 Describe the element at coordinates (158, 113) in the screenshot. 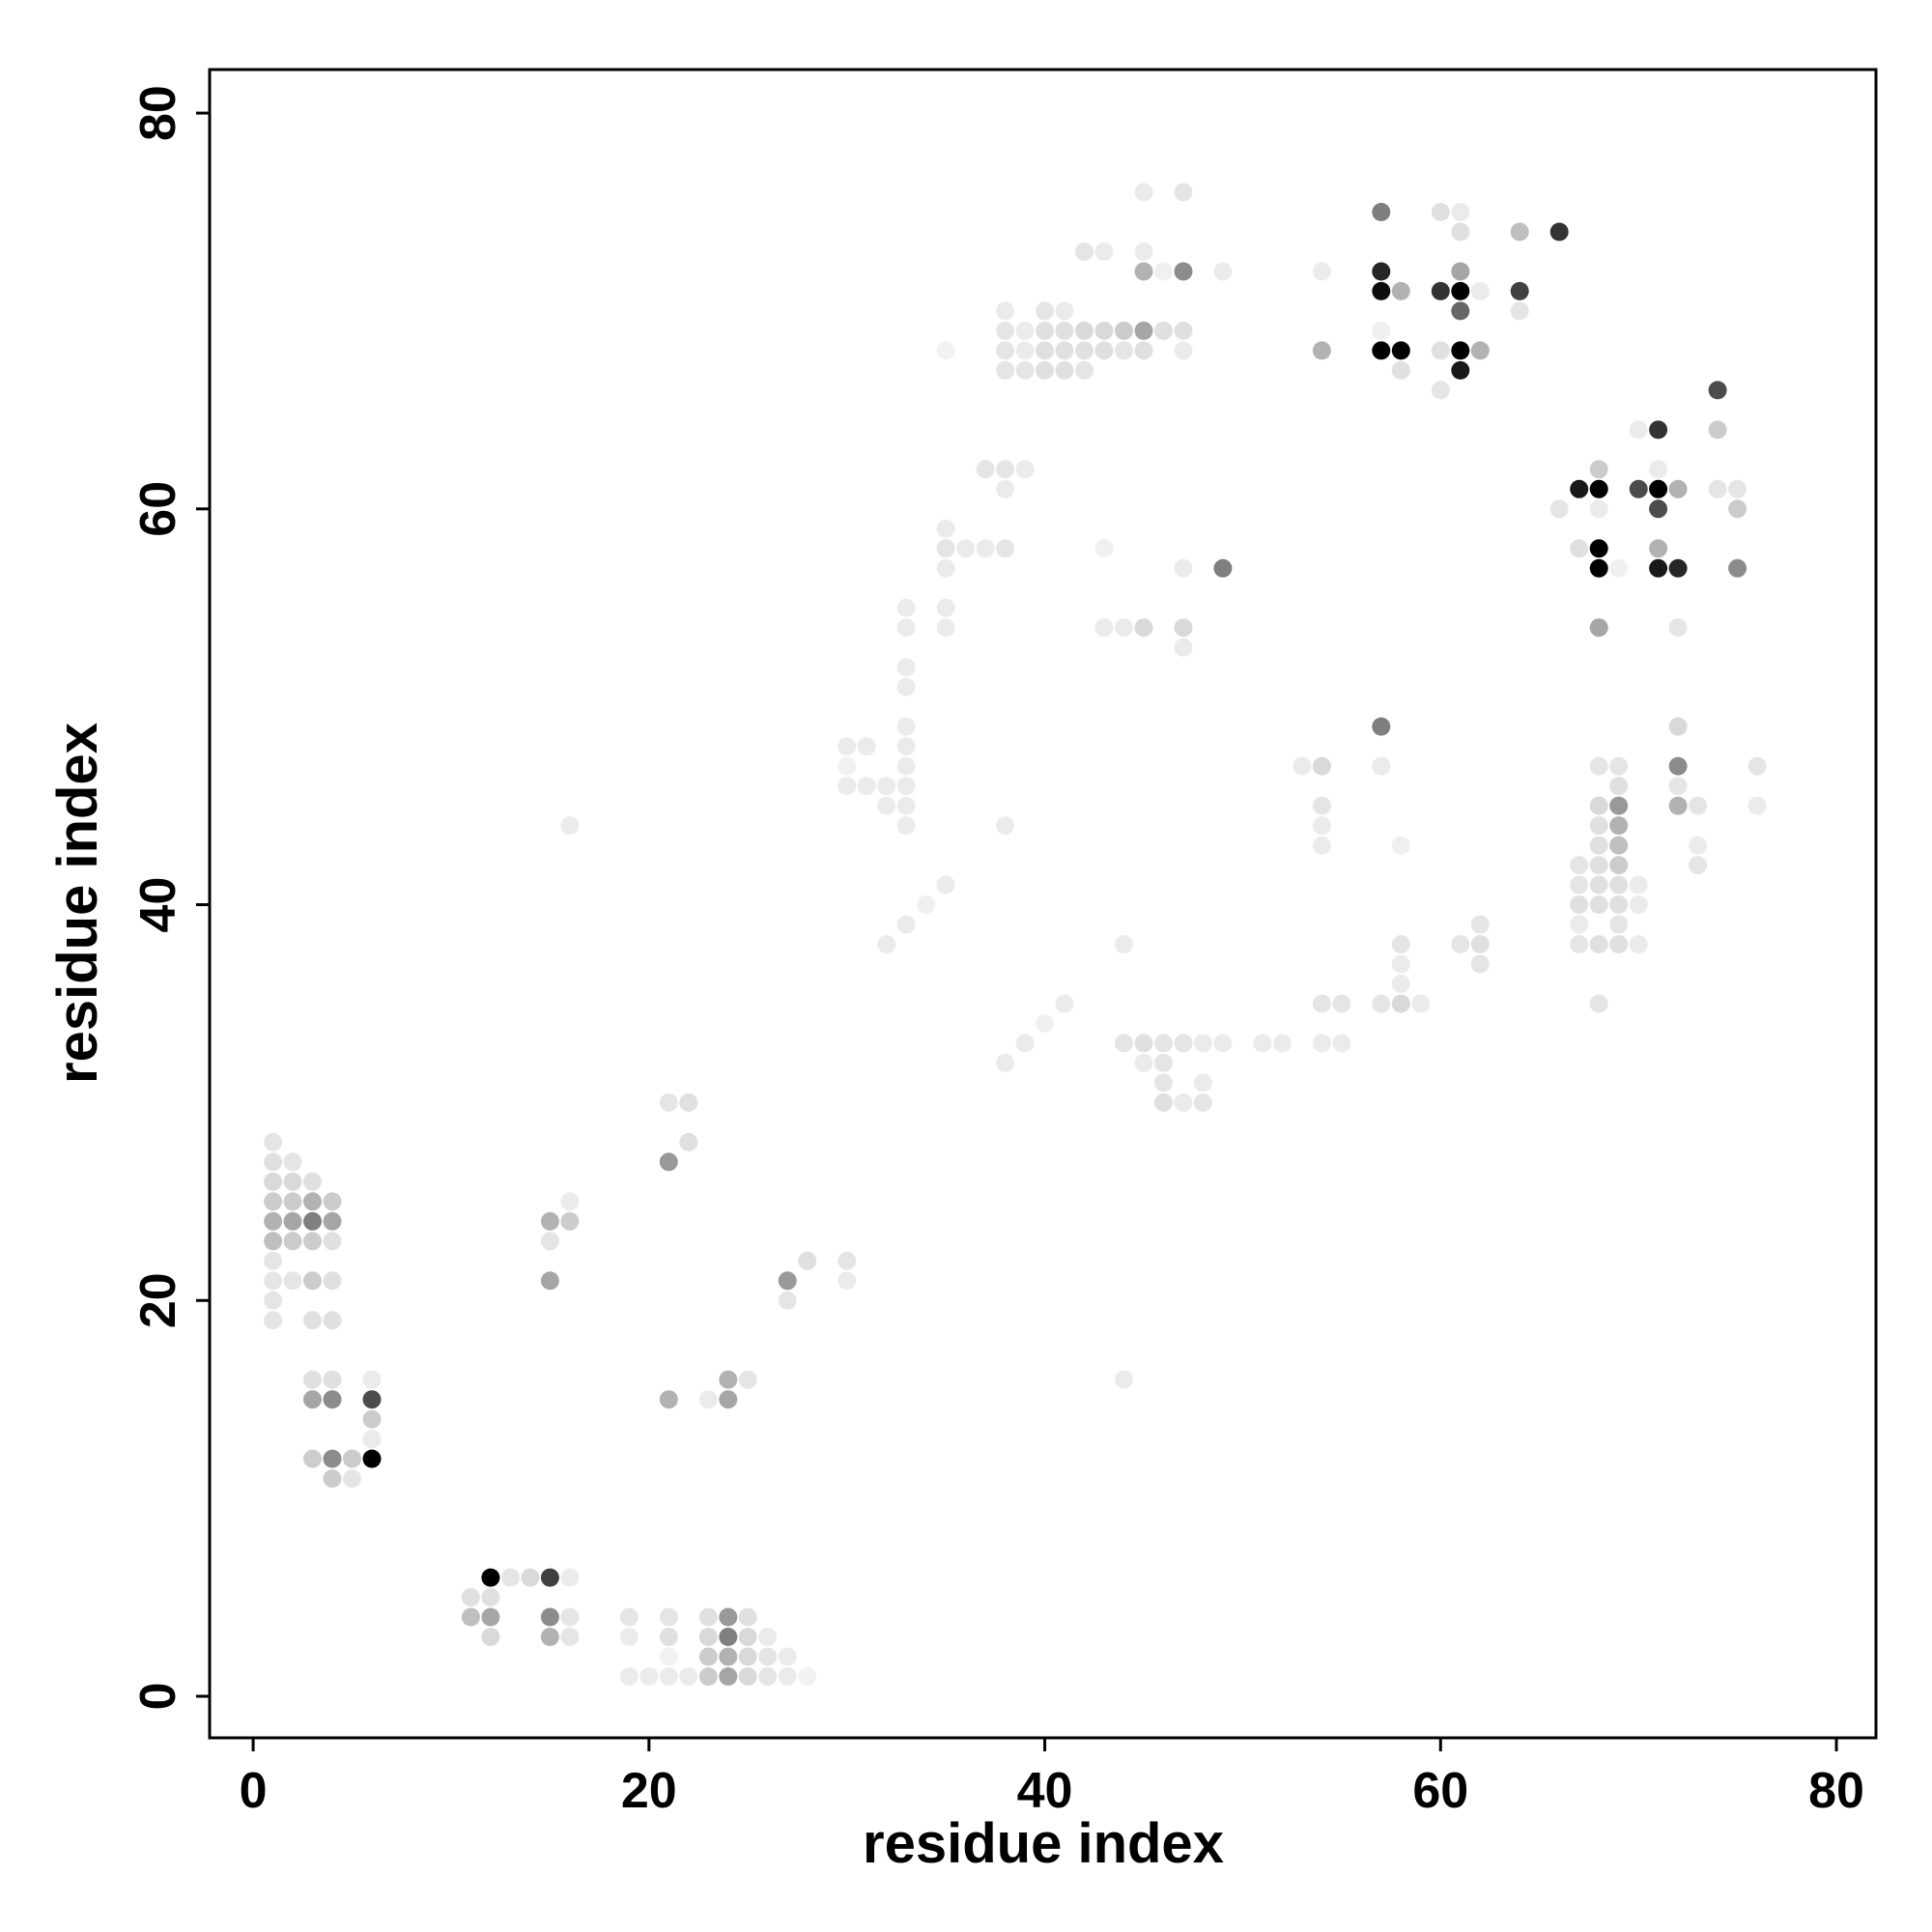

I see `y-tick-label: 80` at that location.